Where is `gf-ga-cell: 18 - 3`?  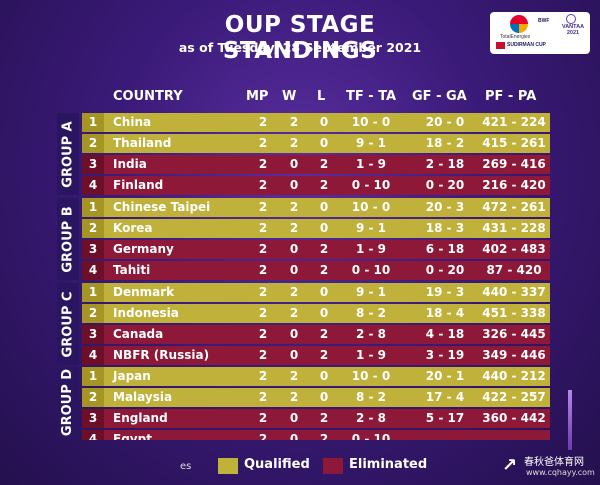 gf-ga-cell: 18 - 3 is located at coordinates (445, 228).